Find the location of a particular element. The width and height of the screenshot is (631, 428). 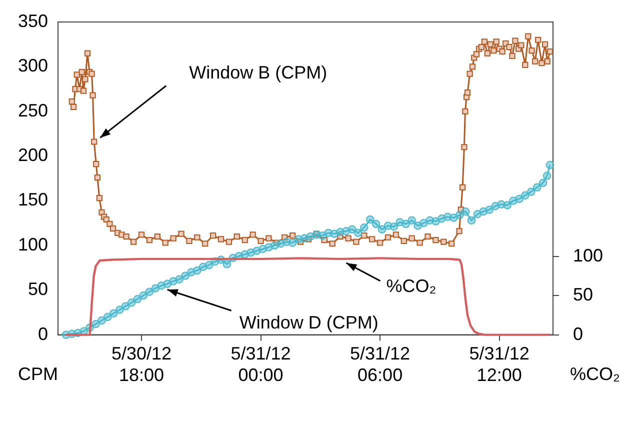

y-tick-label: 300 is located at coordinates (33, 66).